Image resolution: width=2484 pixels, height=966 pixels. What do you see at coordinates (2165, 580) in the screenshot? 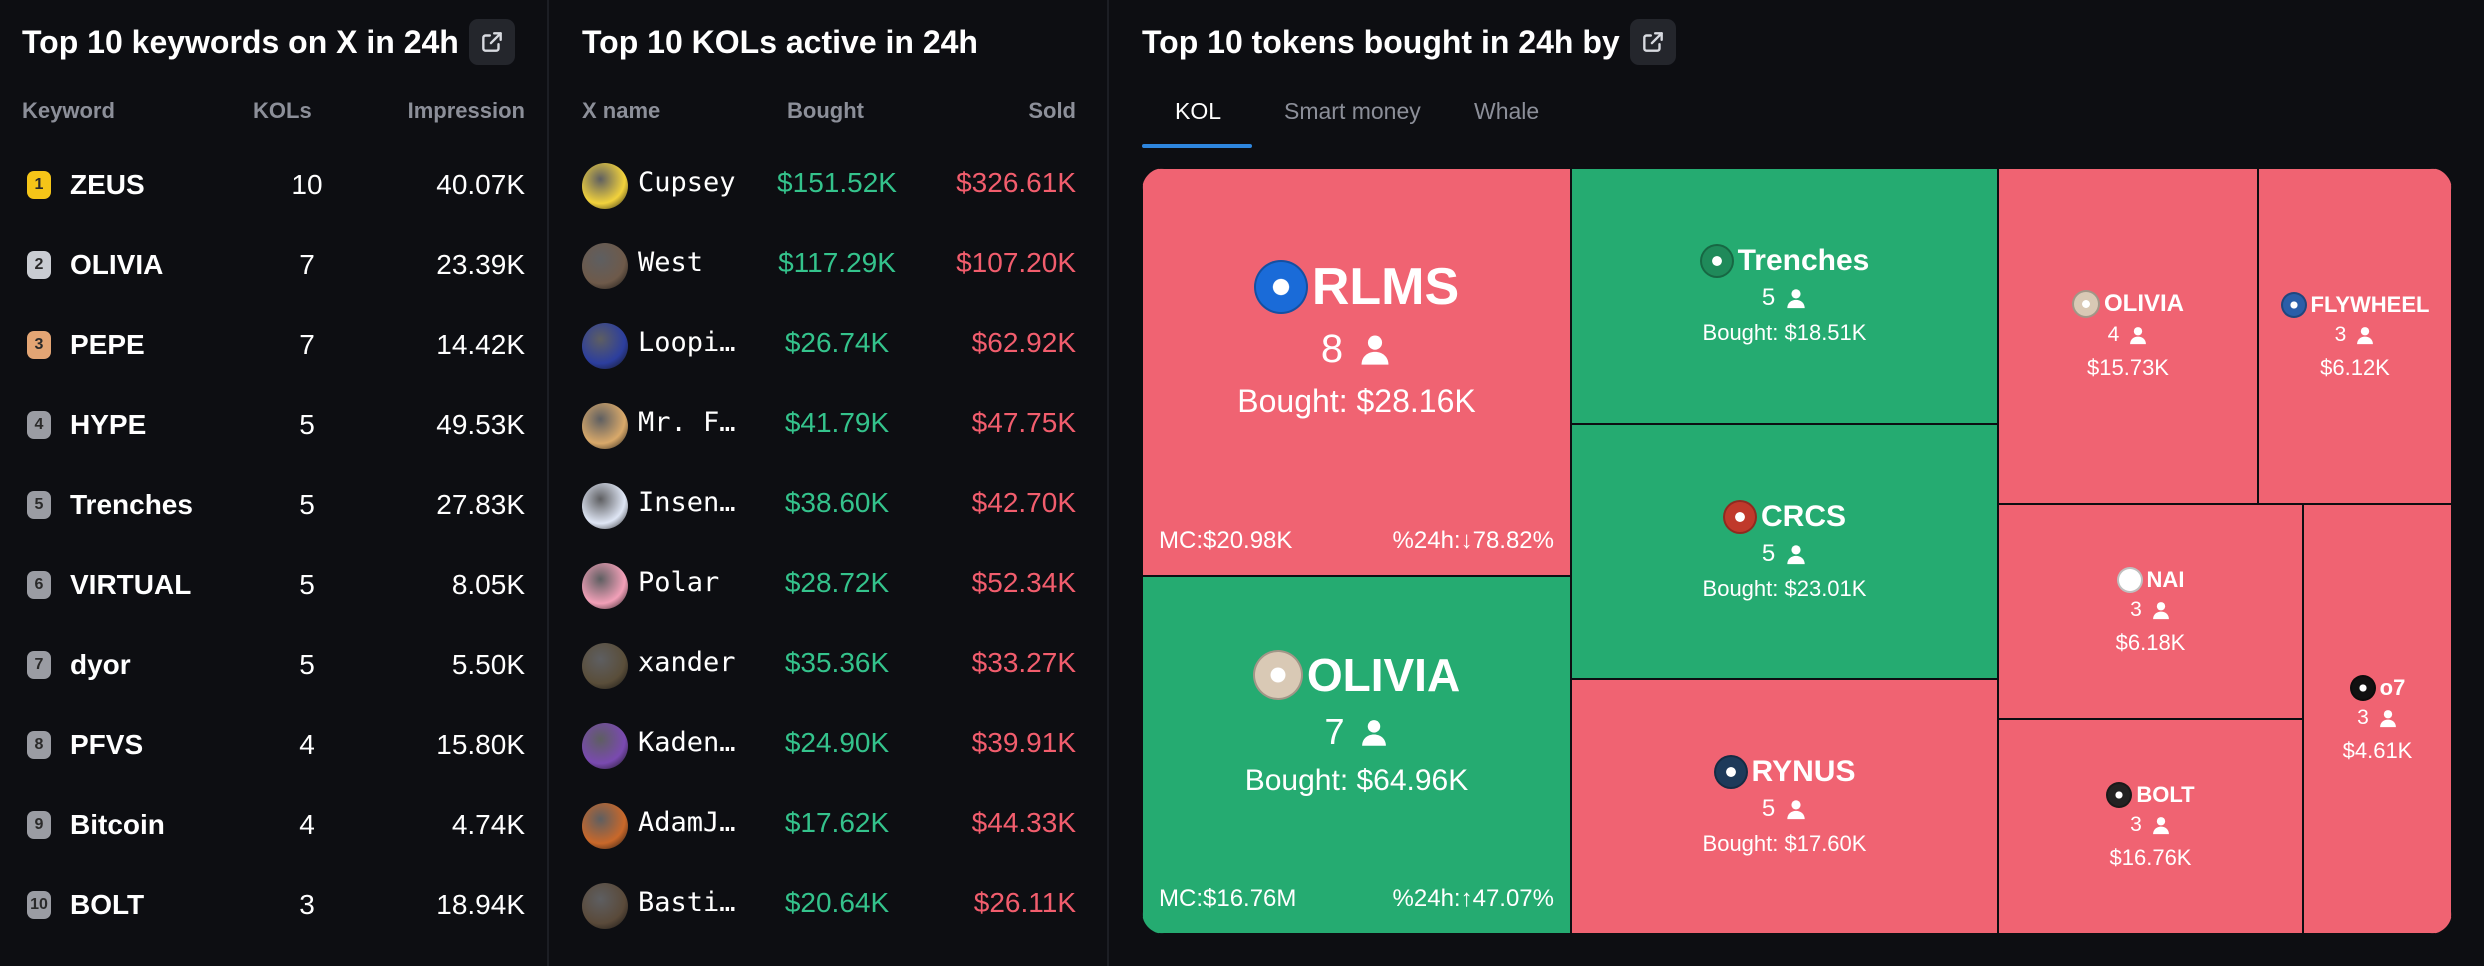
I see `token-name: NAI` at bounding box center [2165, 580].